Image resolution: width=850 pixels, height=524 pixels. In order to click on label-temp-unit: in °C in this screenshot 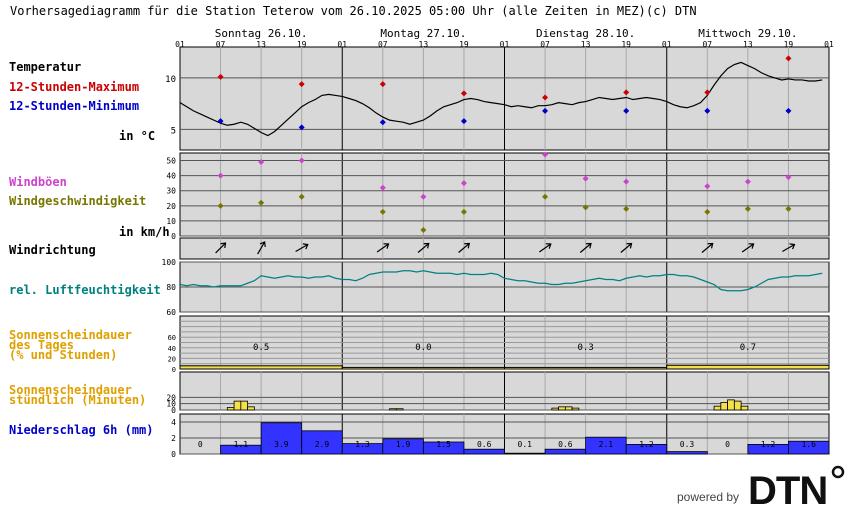, I will do `click(137, 136)`.